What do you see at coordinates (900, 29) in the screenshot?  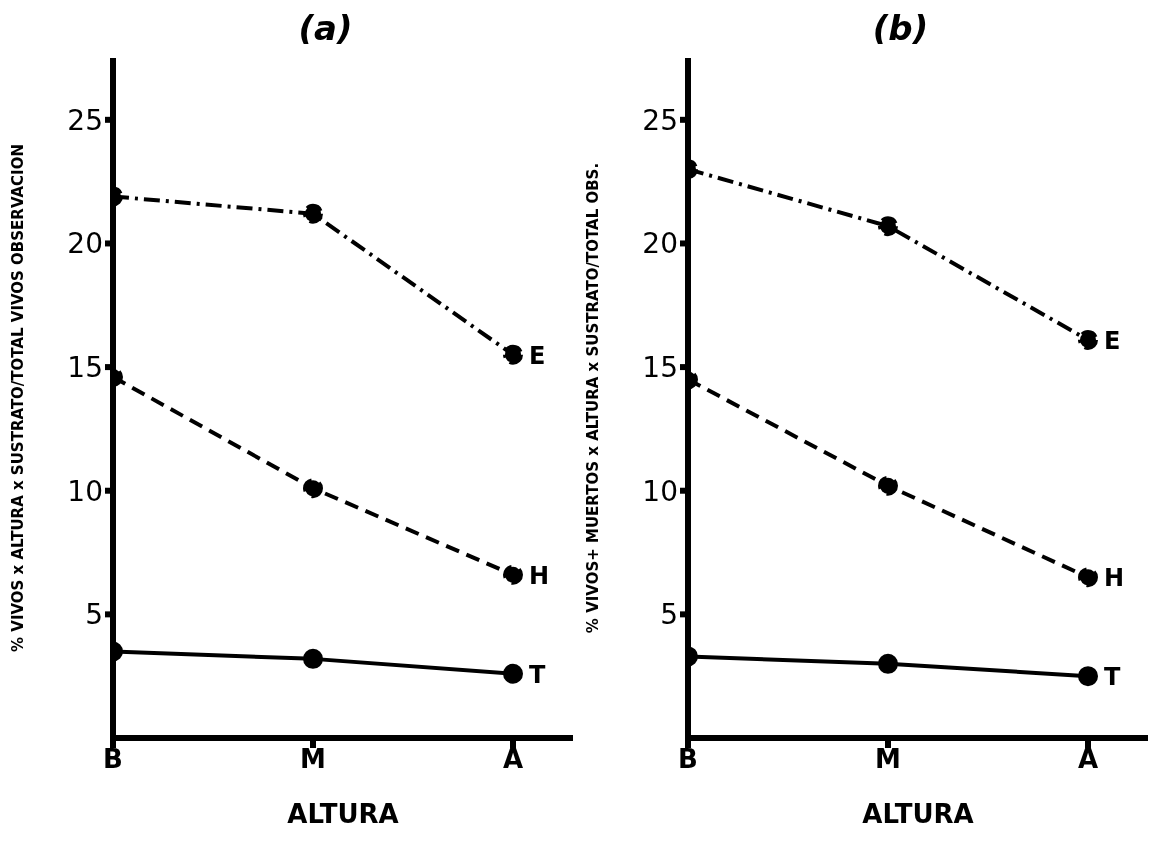 I see `chart-title: (b)` at bounding box center [900, 29].